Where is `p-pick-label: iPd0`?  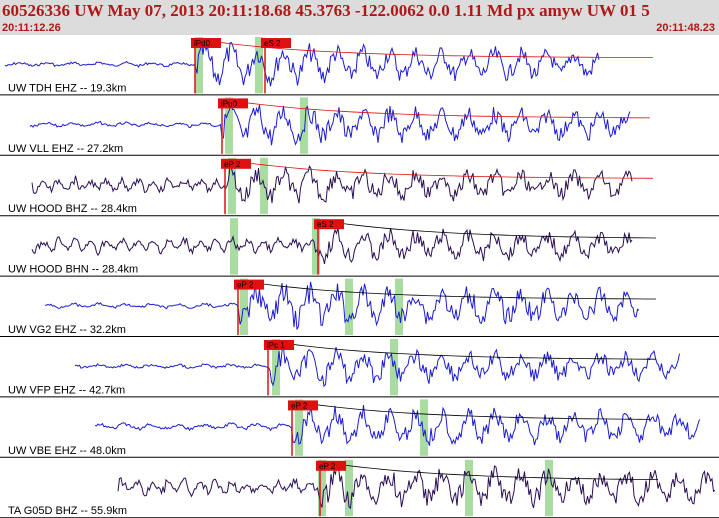 p-pick-label: iPd0 is located at coordinates (202, 43).